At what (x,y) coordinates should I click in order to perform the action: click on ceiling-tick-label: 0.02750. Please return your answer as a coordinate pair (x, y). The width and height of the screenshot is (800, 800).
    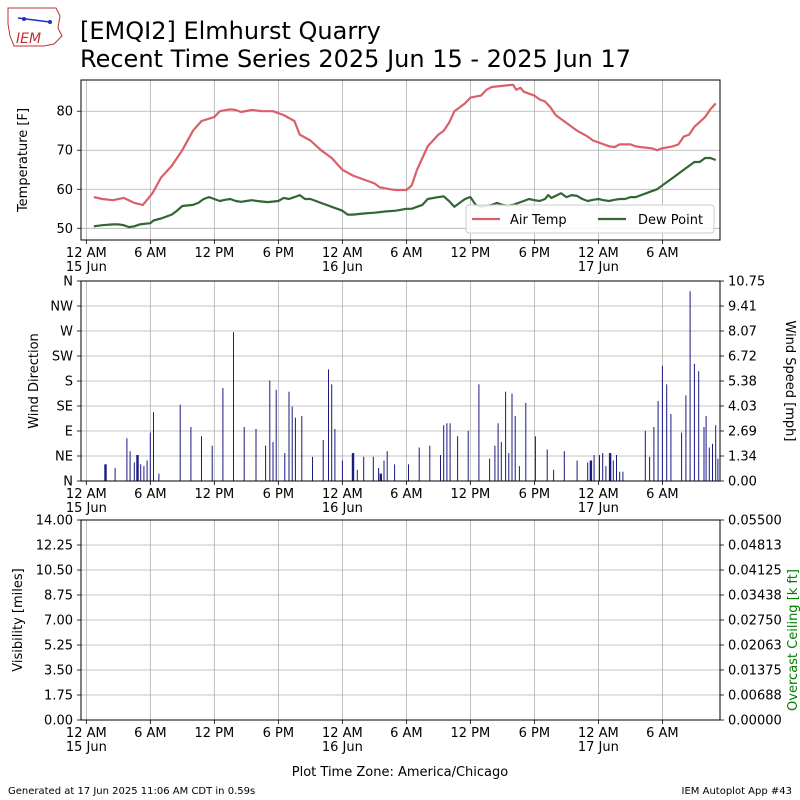
    Looking at the image, I should click on (755, 621).